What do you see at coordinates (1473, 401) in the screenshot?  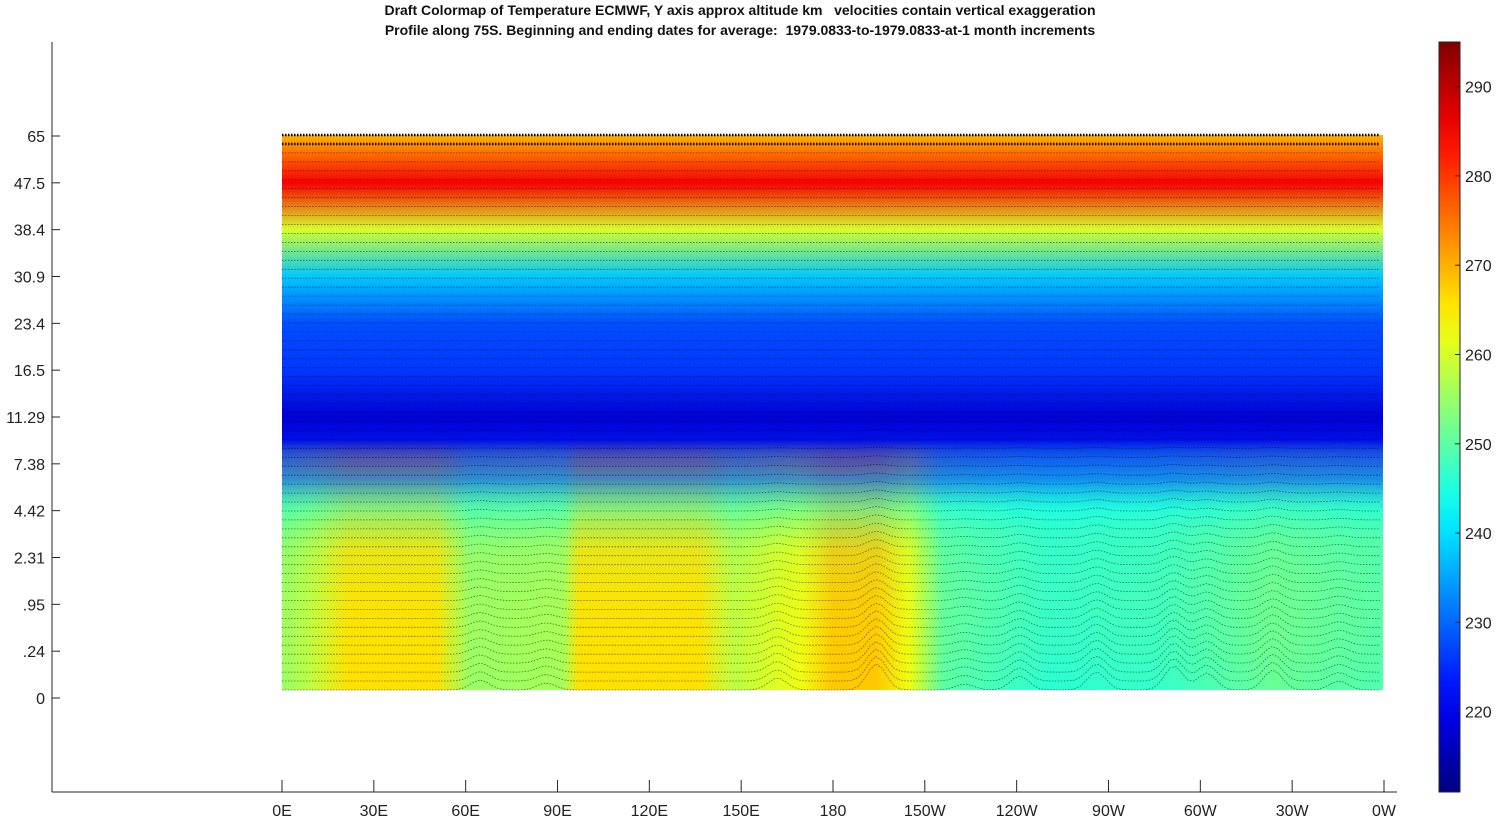 I see `colorbar-ticks: 290 280 270 260 250 240 230 220` at bounding box center [1473, 401].